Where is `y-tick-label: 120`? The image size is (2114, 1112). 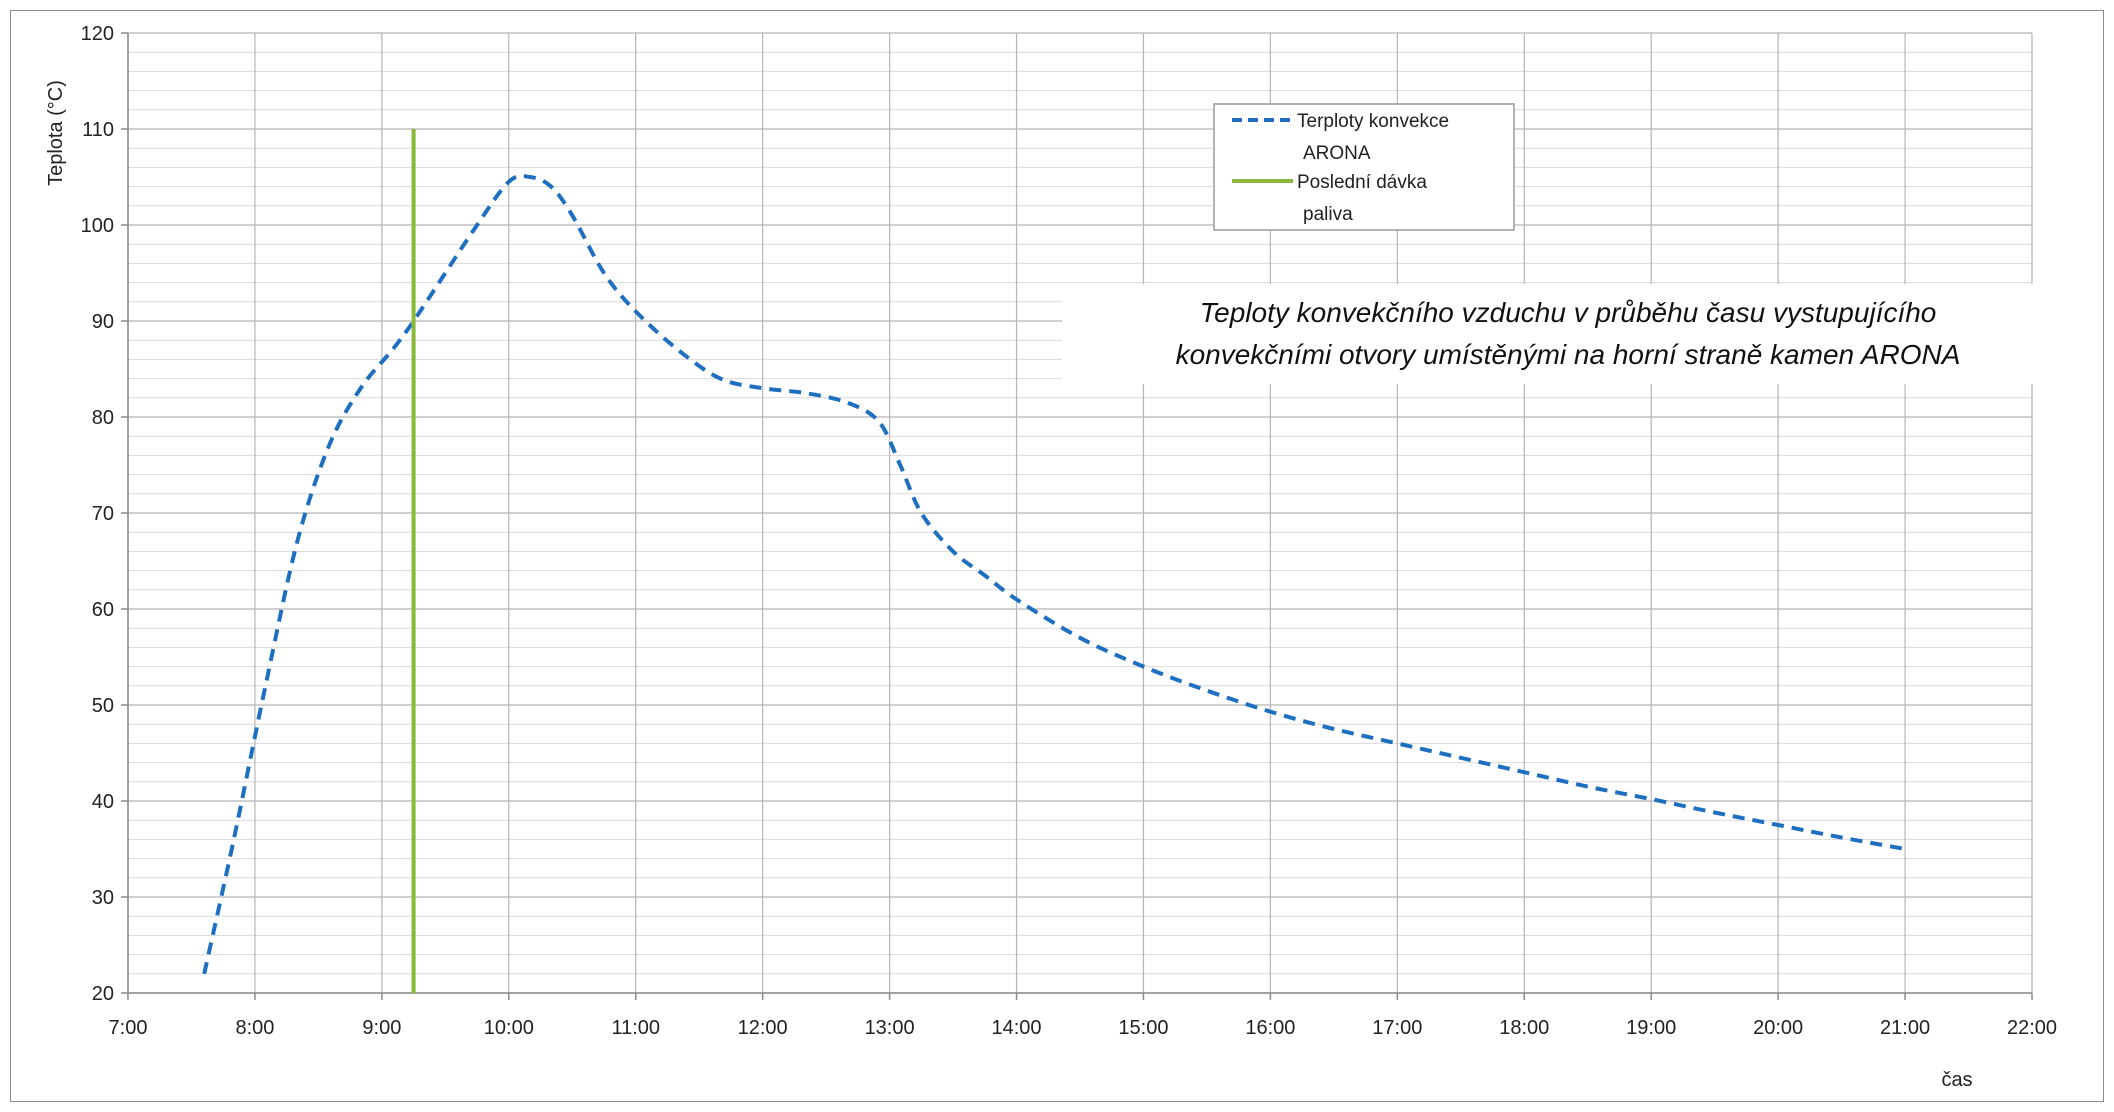
y-tick-label: 120 is located at coordinates (97, 34).